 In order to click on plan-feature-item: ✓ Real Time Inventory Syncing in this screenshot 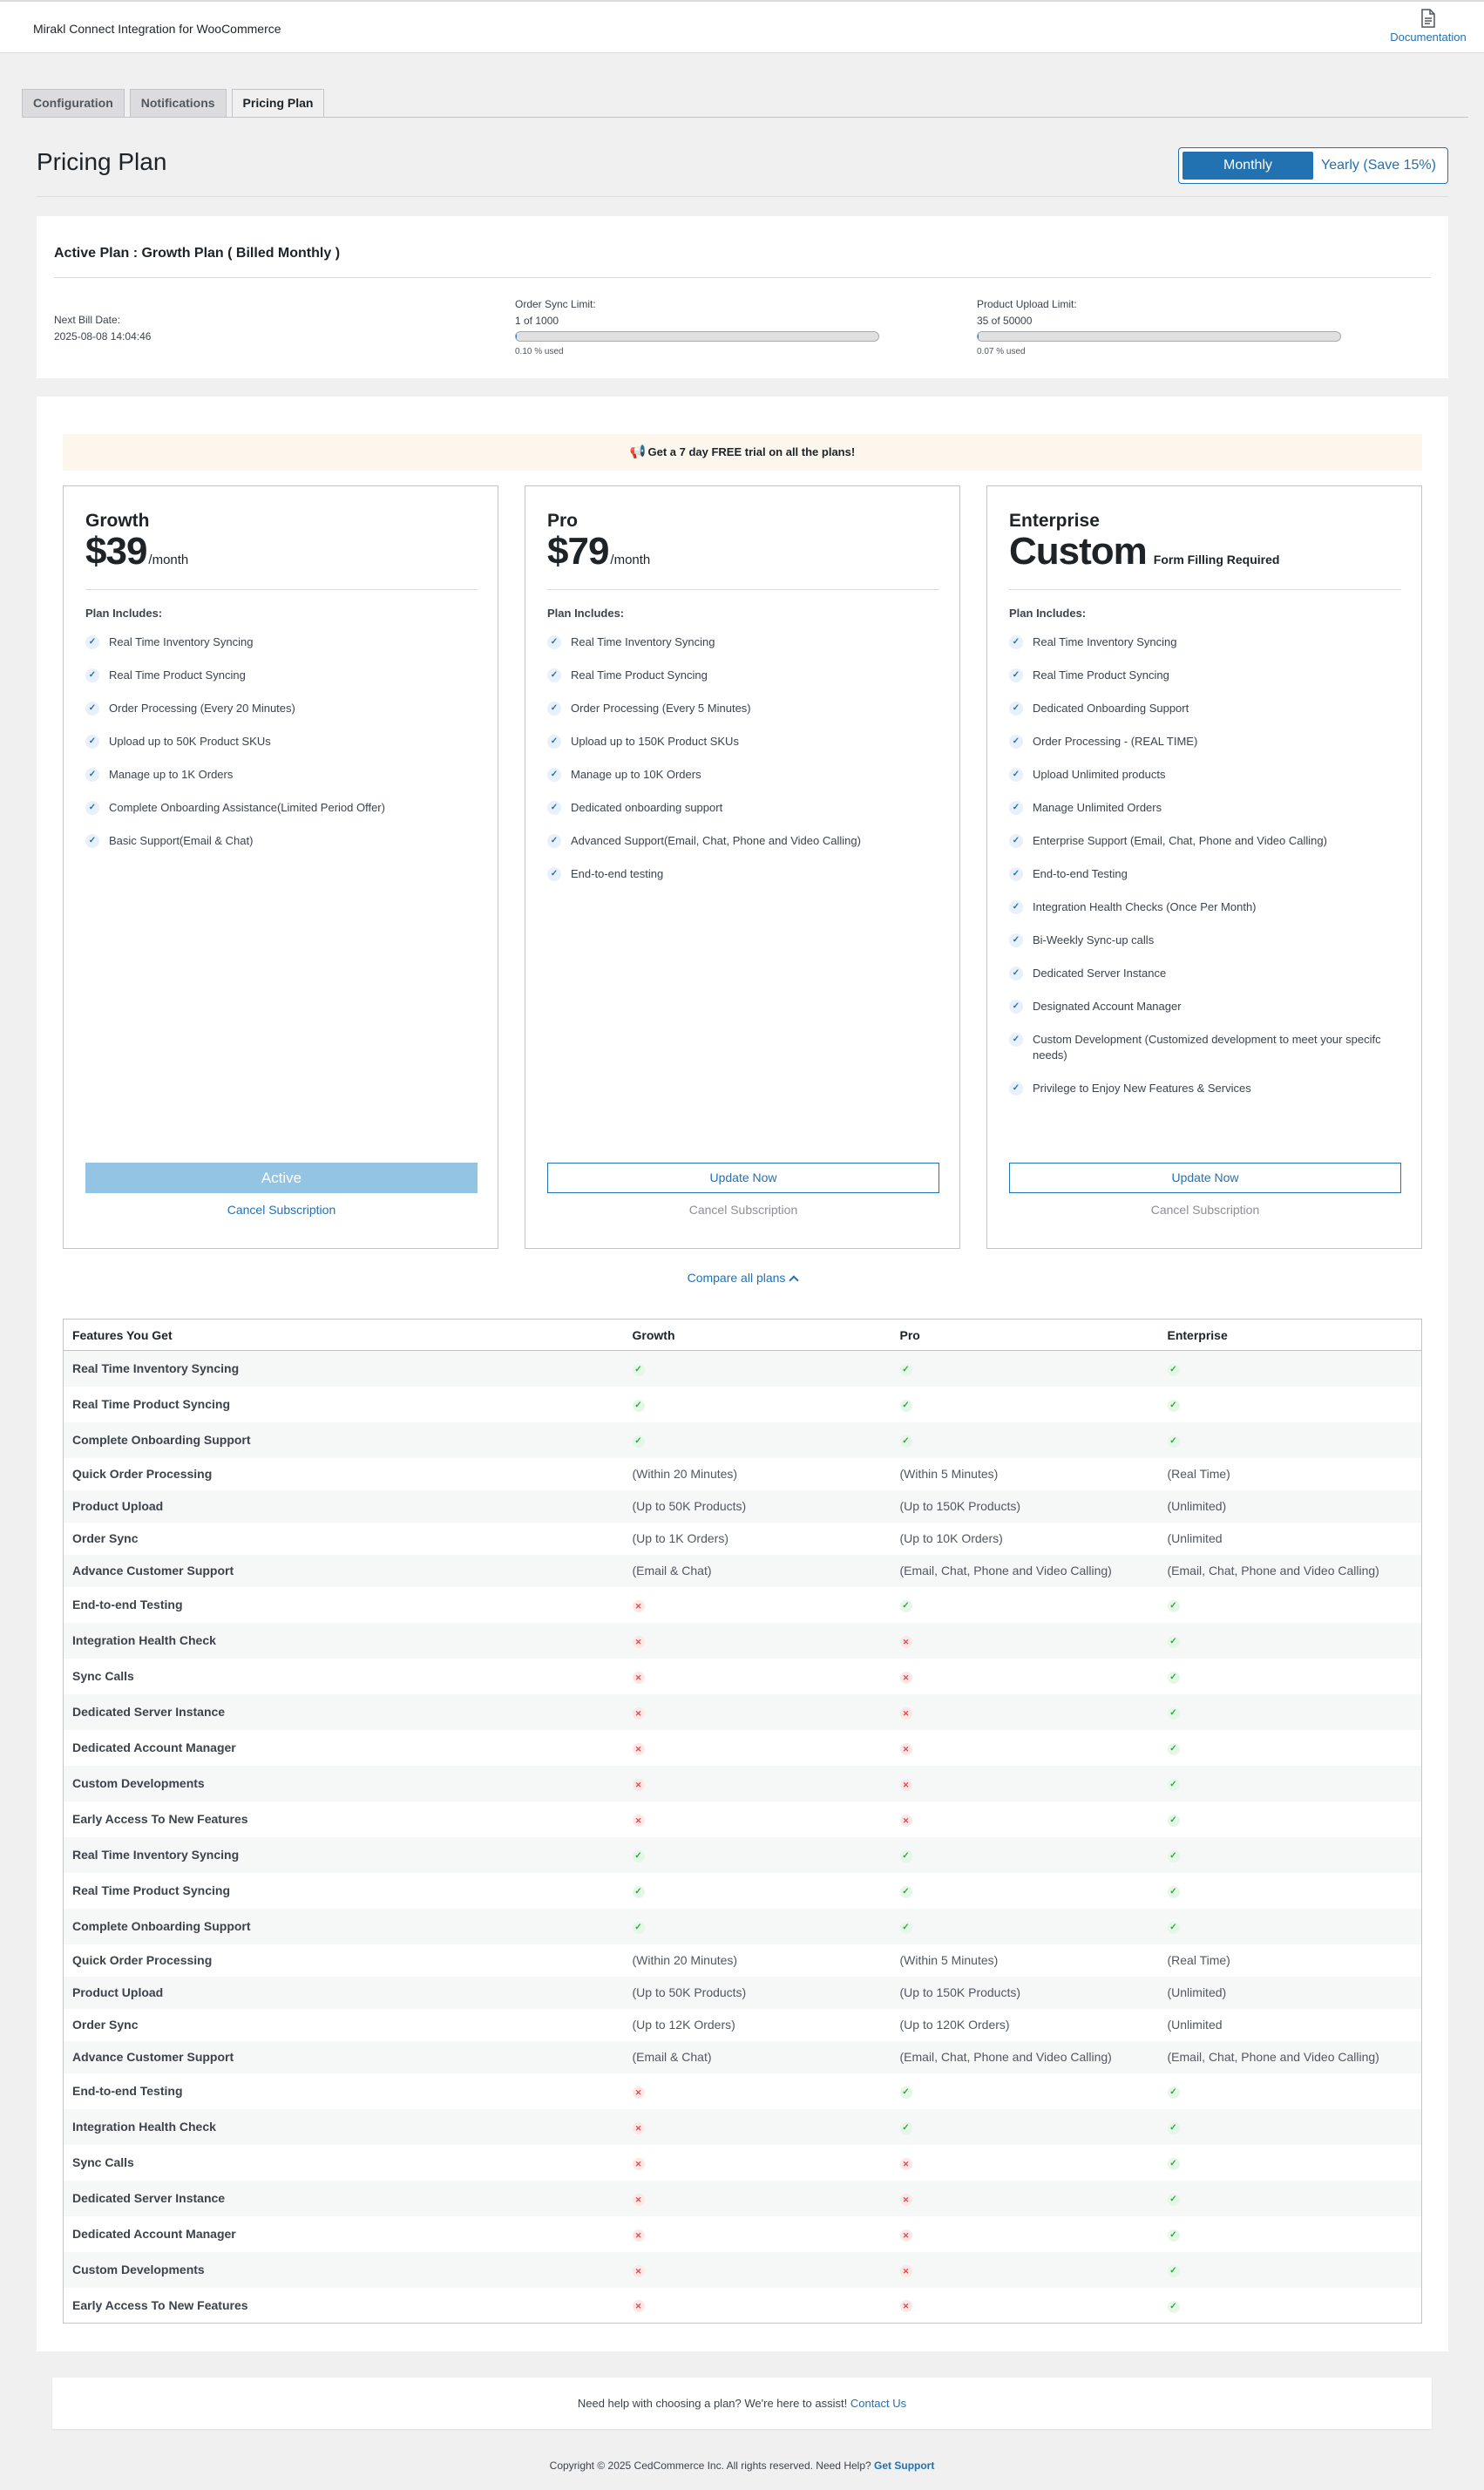, I will do `click(1205, 642)`.